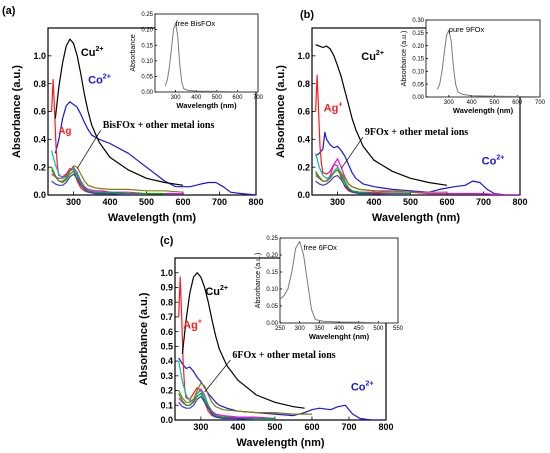  I want to click on series-line-ni2, so click(108, 180).